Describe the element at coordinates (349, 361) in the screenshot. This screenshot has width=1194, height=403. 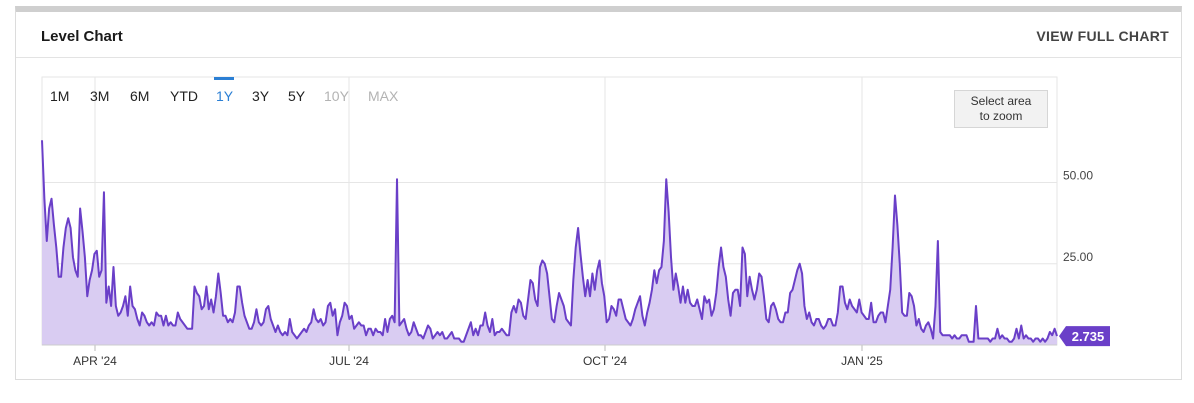
I see `x-tick-label: JUL '24` at that location.